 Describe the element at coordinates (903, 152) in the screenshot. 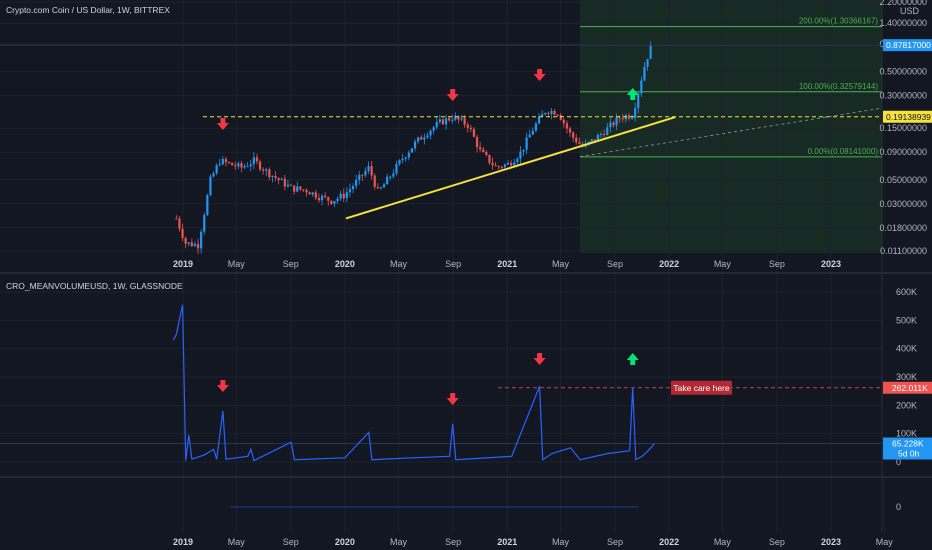

I see `price-tick-label: 0.09000000` at that location.